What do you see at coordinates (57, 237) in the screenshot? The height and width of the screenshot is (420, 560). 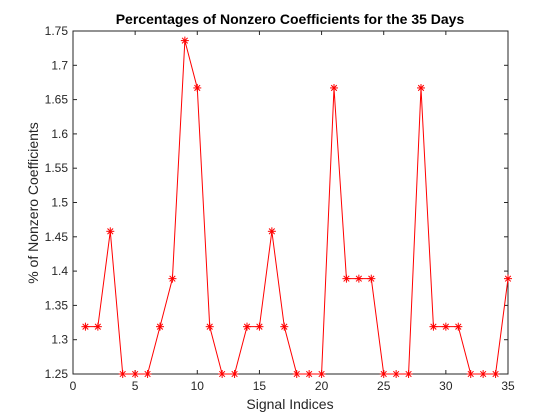 I see `y-tick-label: 1.45` at bounding box center [57, 237].